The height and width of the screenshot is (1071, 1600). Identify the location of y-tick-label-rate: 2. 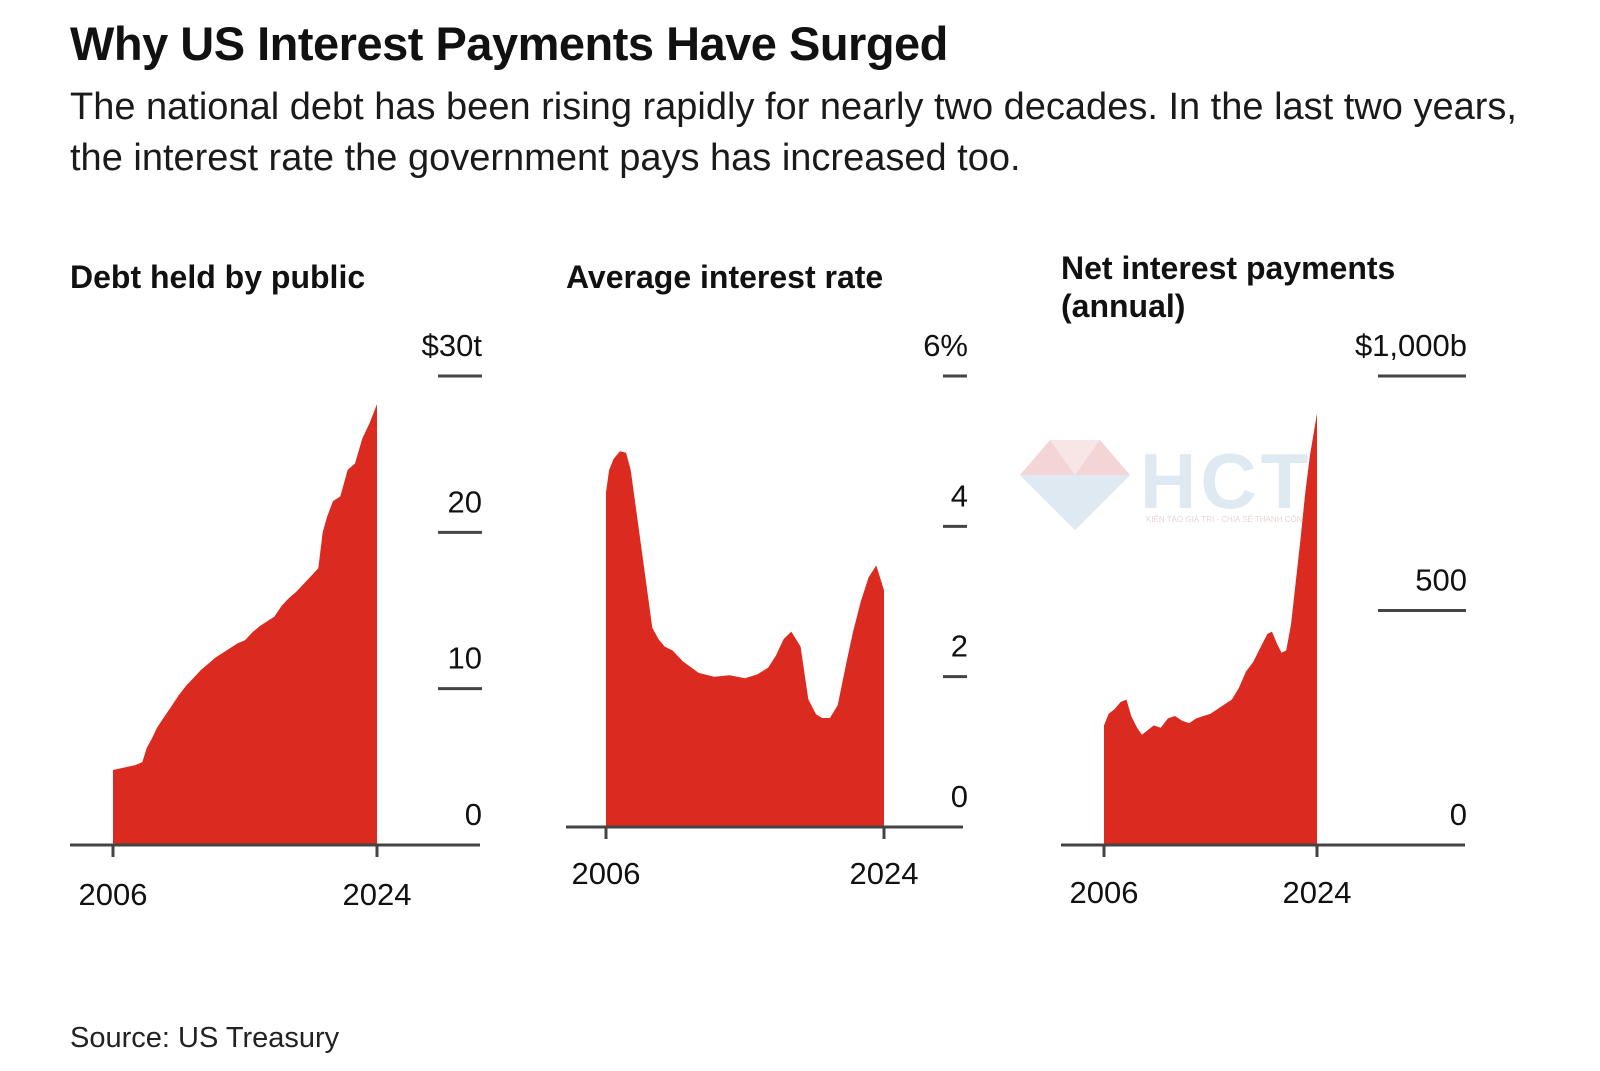
(959, 646).